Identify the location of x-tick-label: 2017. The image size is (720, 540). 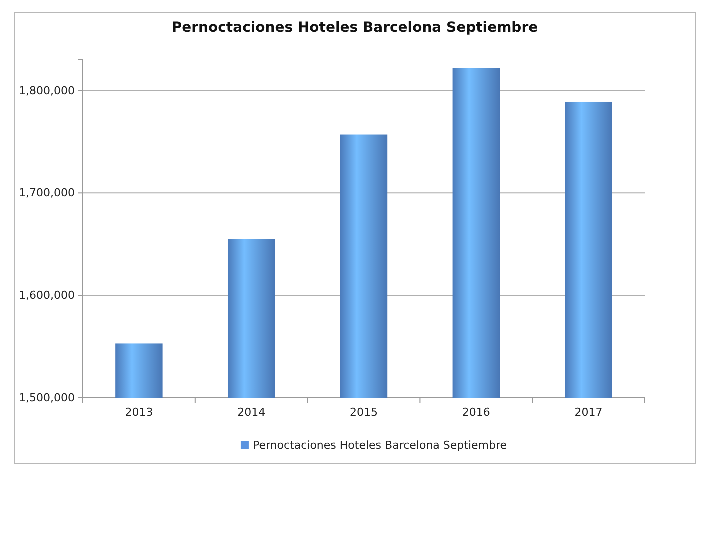
(588, 412).